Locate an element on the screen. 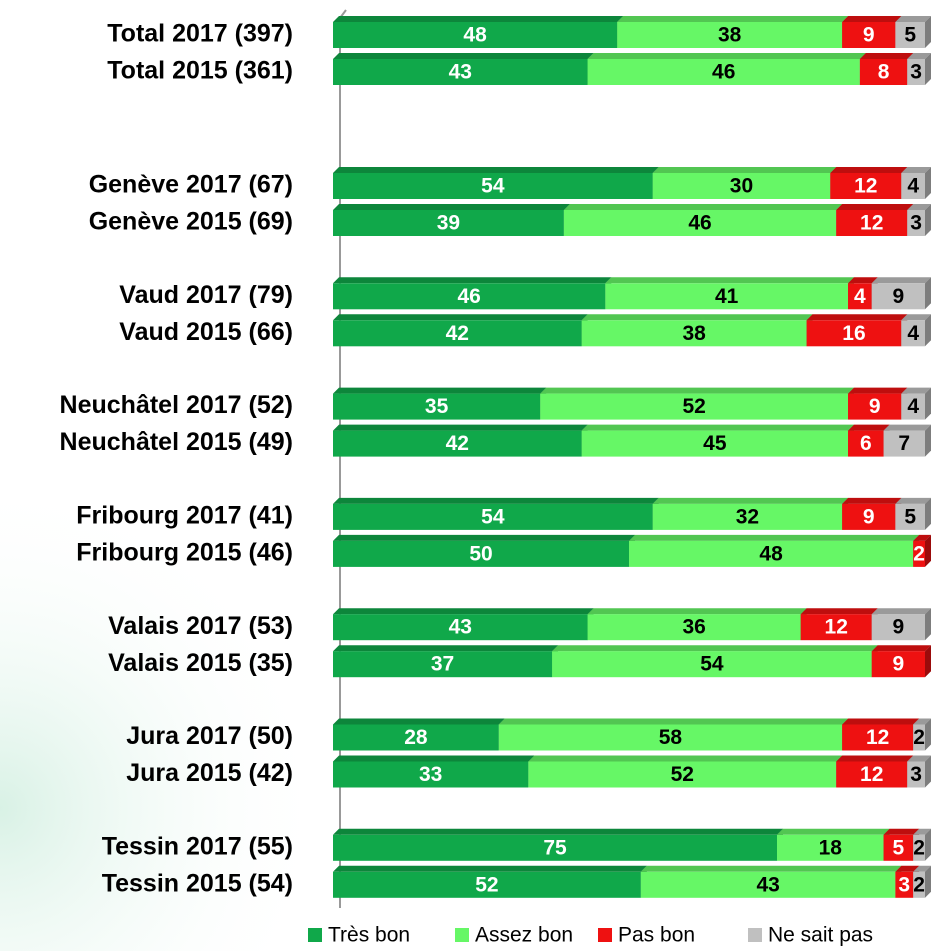 The height and width of the screenshot is (951, 937). legend-label: Ne sait pas is located at coordinates (820, 935).